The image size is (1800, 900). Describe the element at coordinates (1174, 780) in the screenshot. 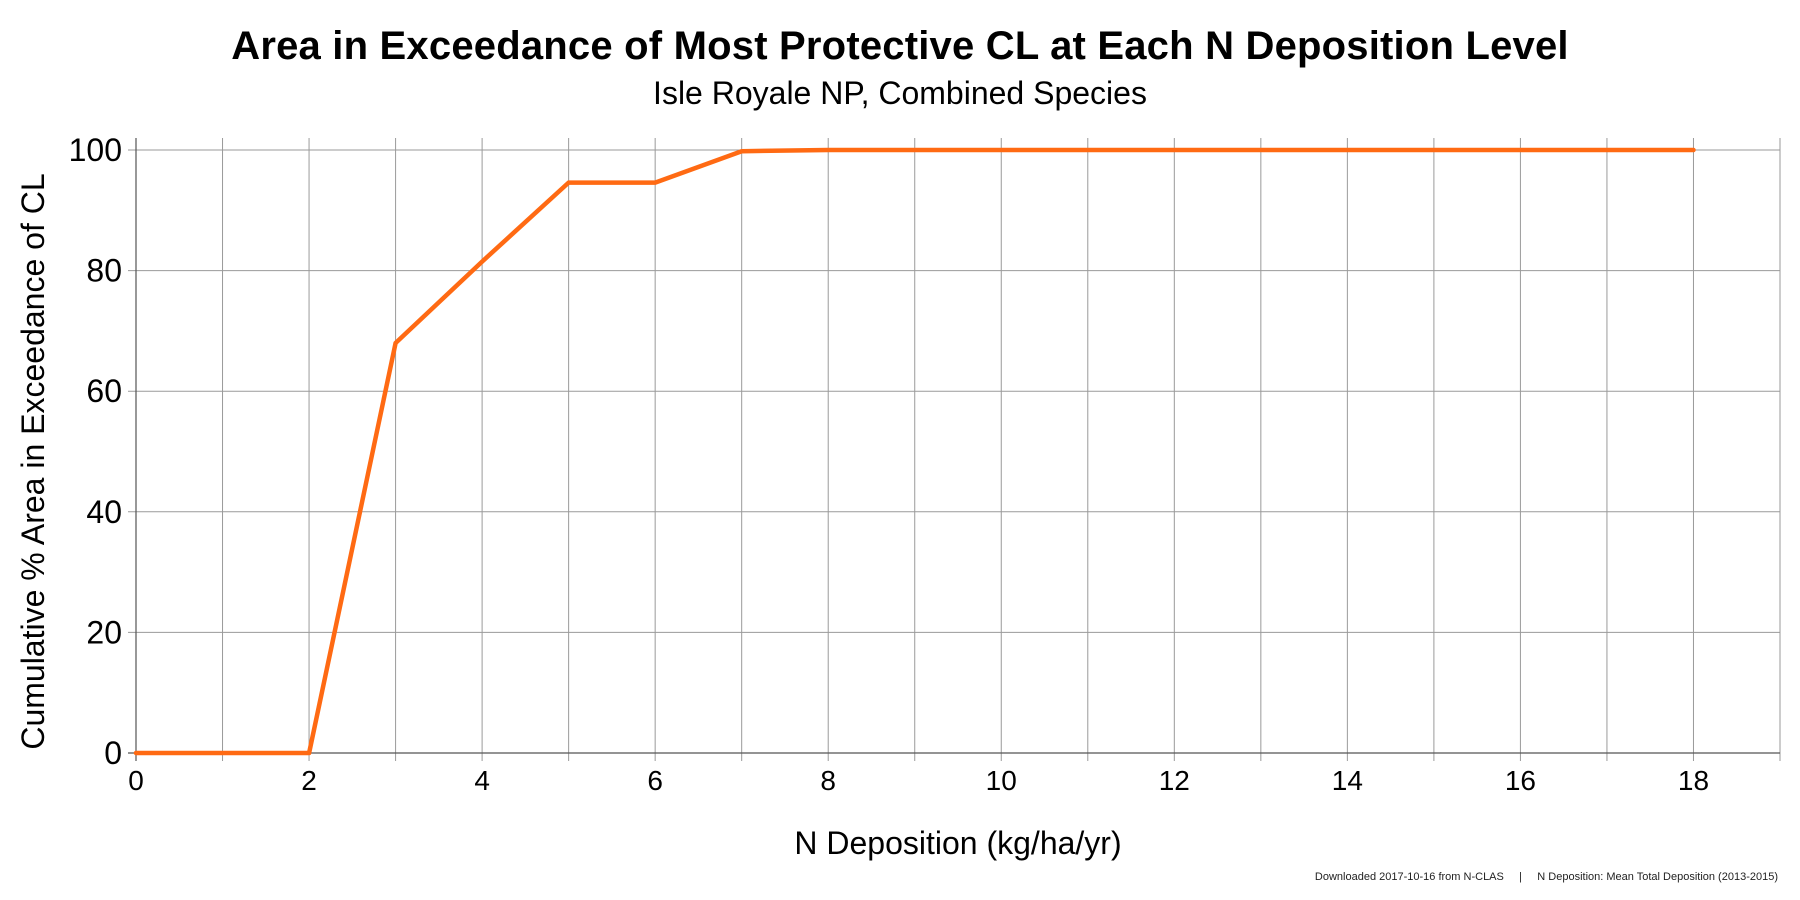

I see `x-tick-label: 12` at that location.